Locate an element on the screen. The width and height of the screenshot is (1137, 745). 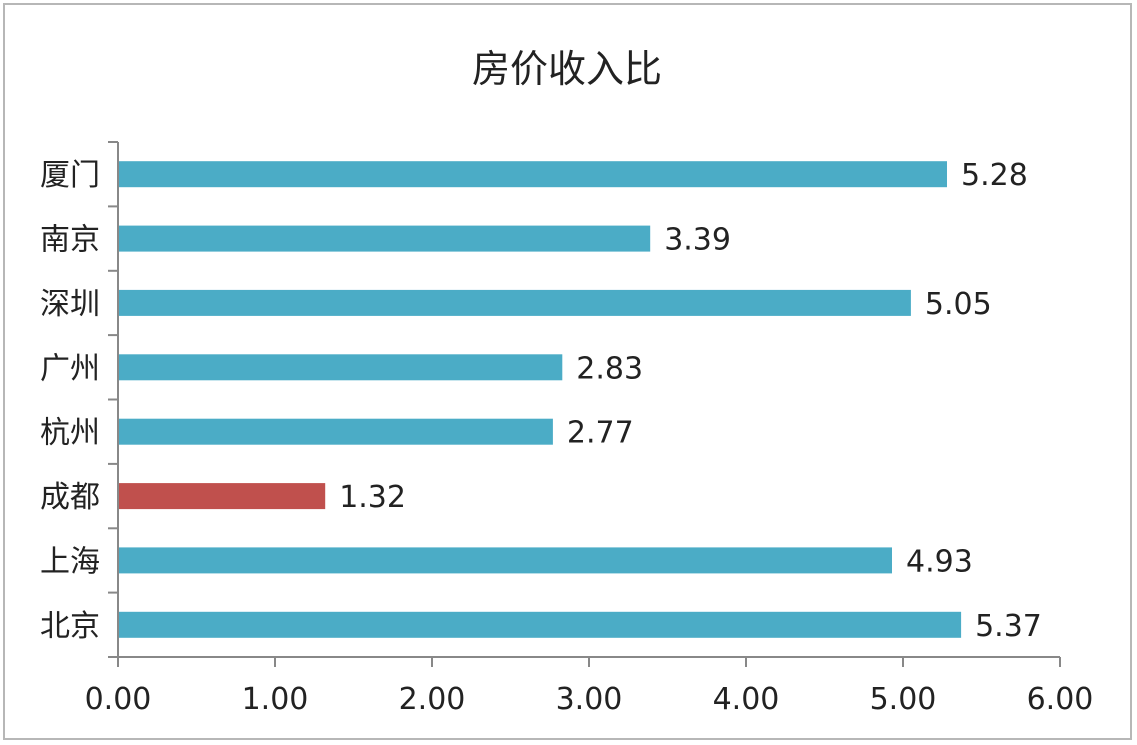
category-label-广州: 广州 is located at coordinates (70, 368).